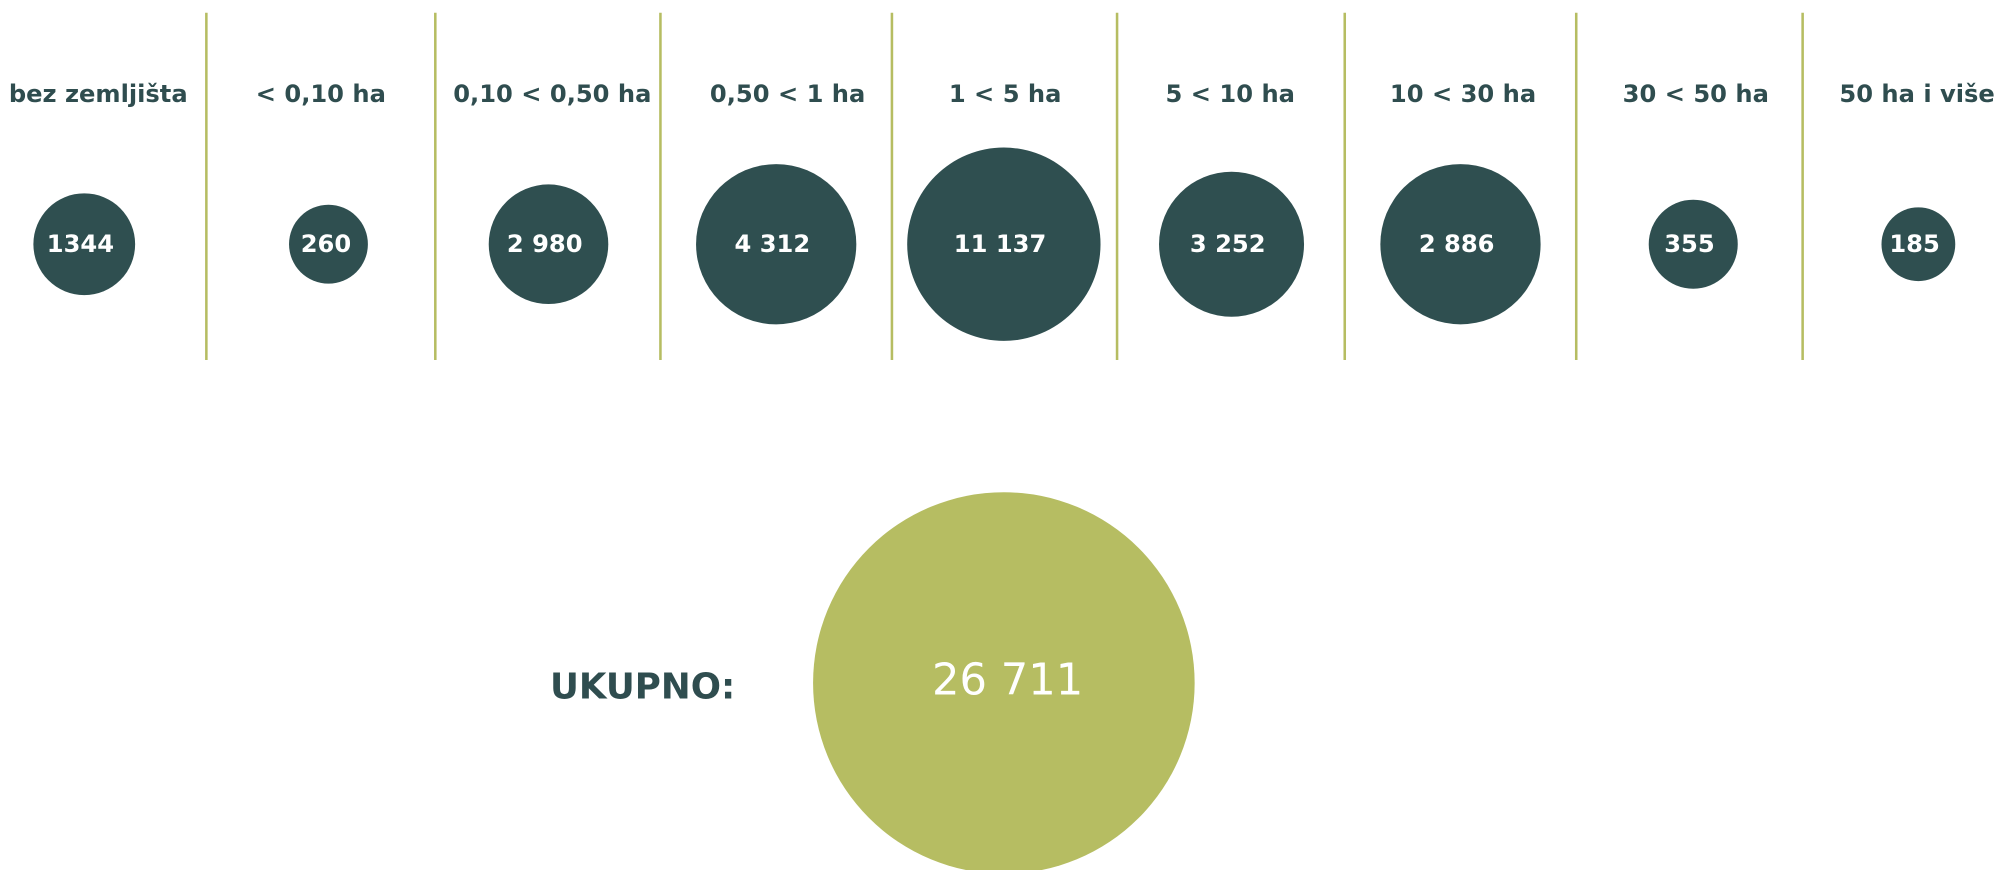 This screenshot has height=870, width=1995. What do you see at coordinates (642, 686) in the screenshot?
I see `total-label: UKUPNO:` at bounding box center [642, 686].